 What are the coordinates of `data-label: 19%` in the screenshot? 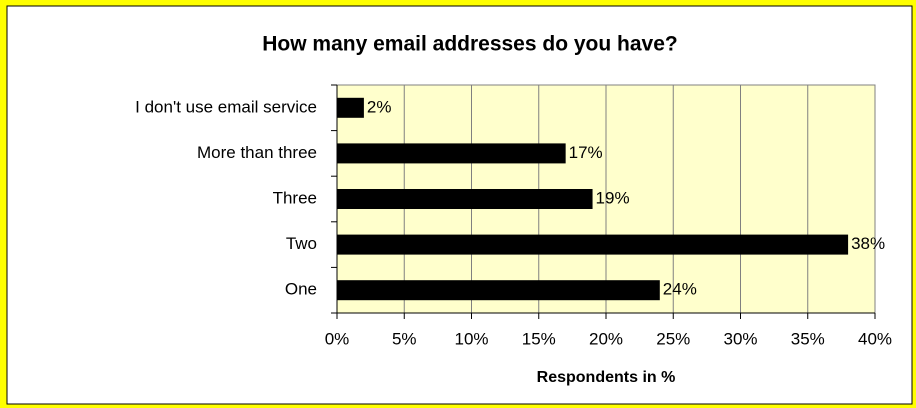 It's located at (613, 197).